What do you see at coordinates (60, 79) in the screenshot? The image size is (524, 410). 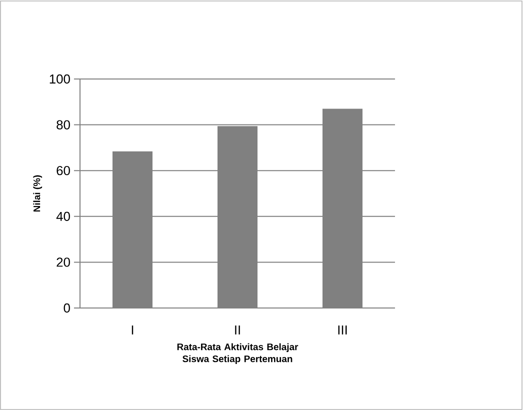 I see `y-tick-label: 100` at bounding box center [60, 79].